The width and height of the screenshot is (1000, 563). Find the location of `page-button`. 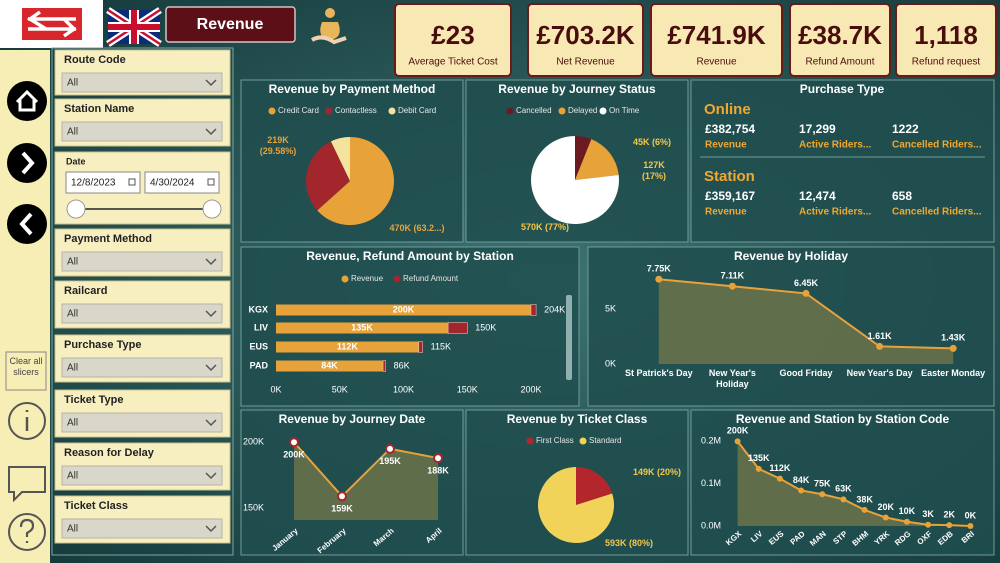

page-button is located at coordinates (230, 24).